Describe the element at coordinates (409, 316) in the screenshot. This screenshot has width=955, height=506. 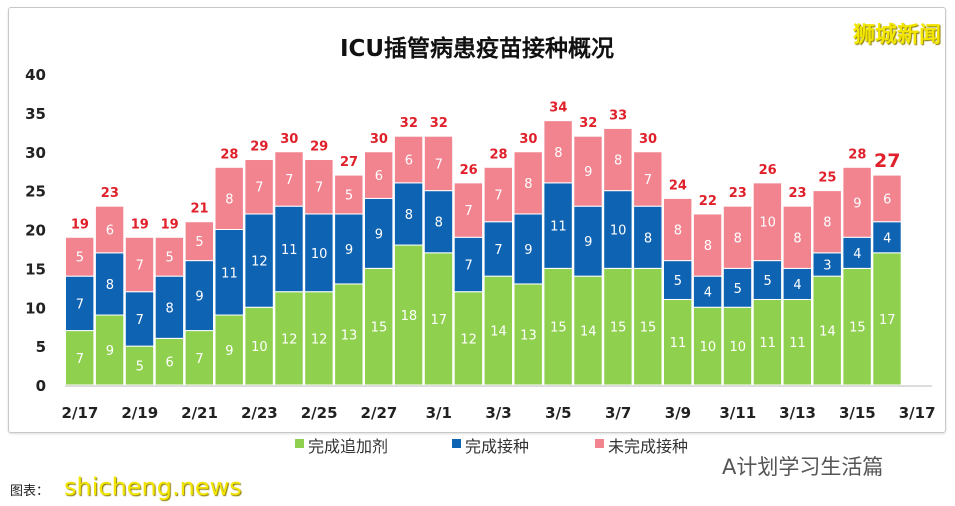
I see `segment-value-label: 18` at that location.